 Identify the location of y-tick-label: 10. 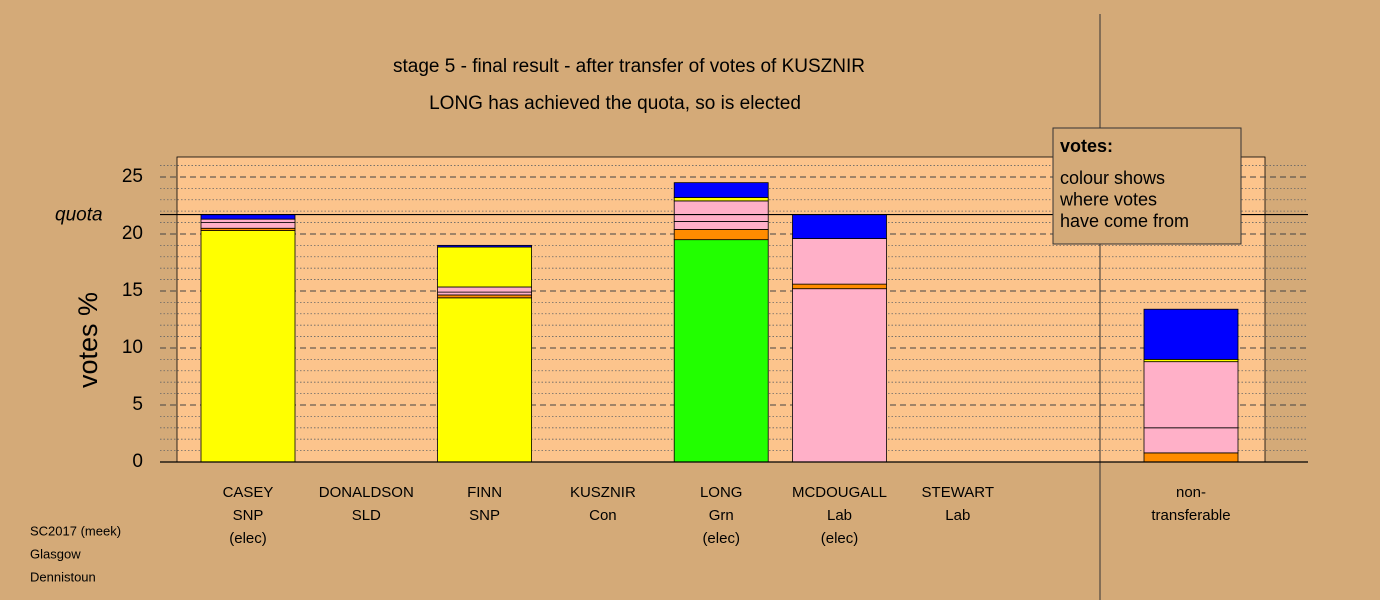
(132, 347).